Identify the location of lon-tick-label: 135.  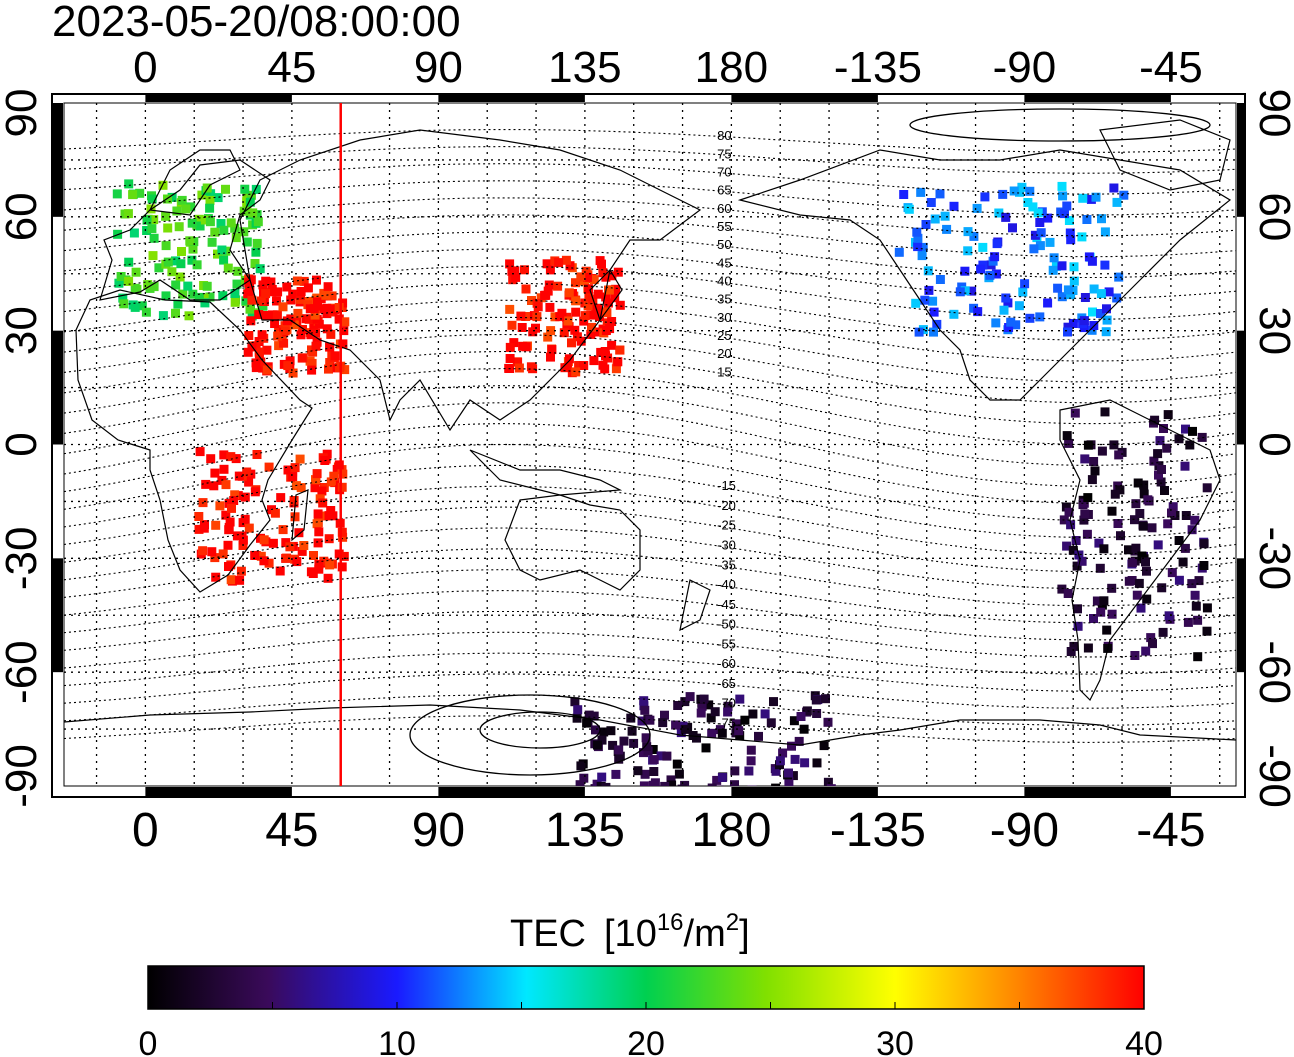
(585, 830).